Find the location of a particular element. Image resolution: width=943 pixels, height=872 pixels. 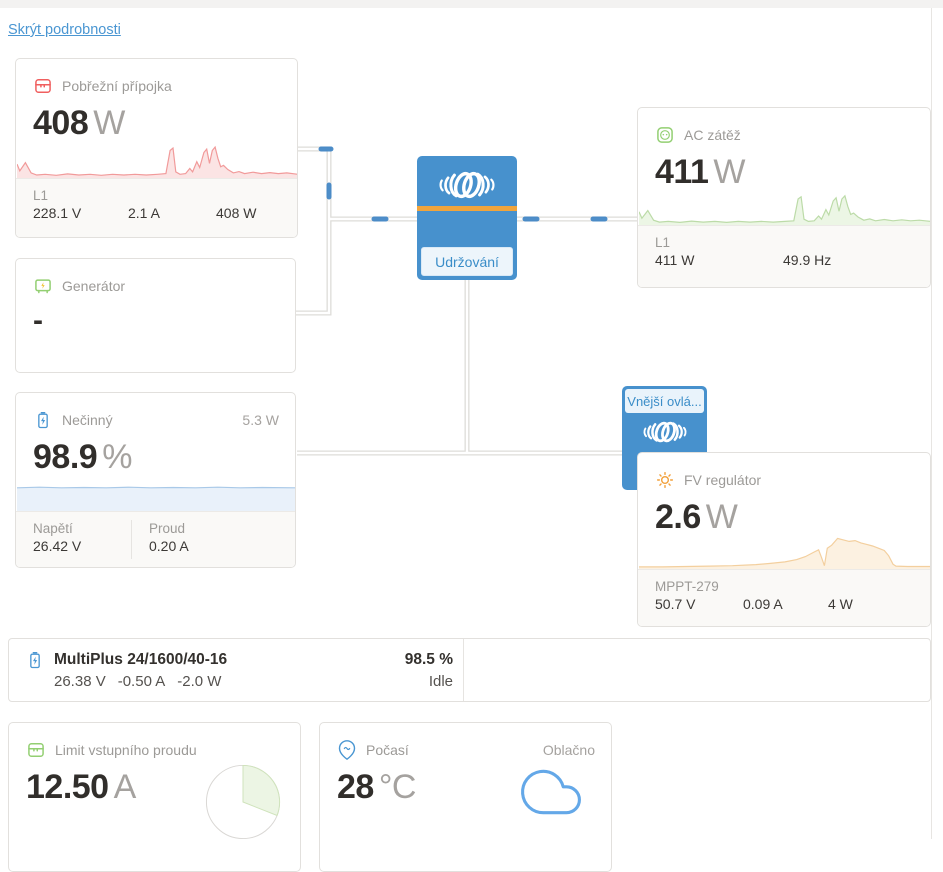

weather-condition: Oblačno is located at coordinates (568, 750).